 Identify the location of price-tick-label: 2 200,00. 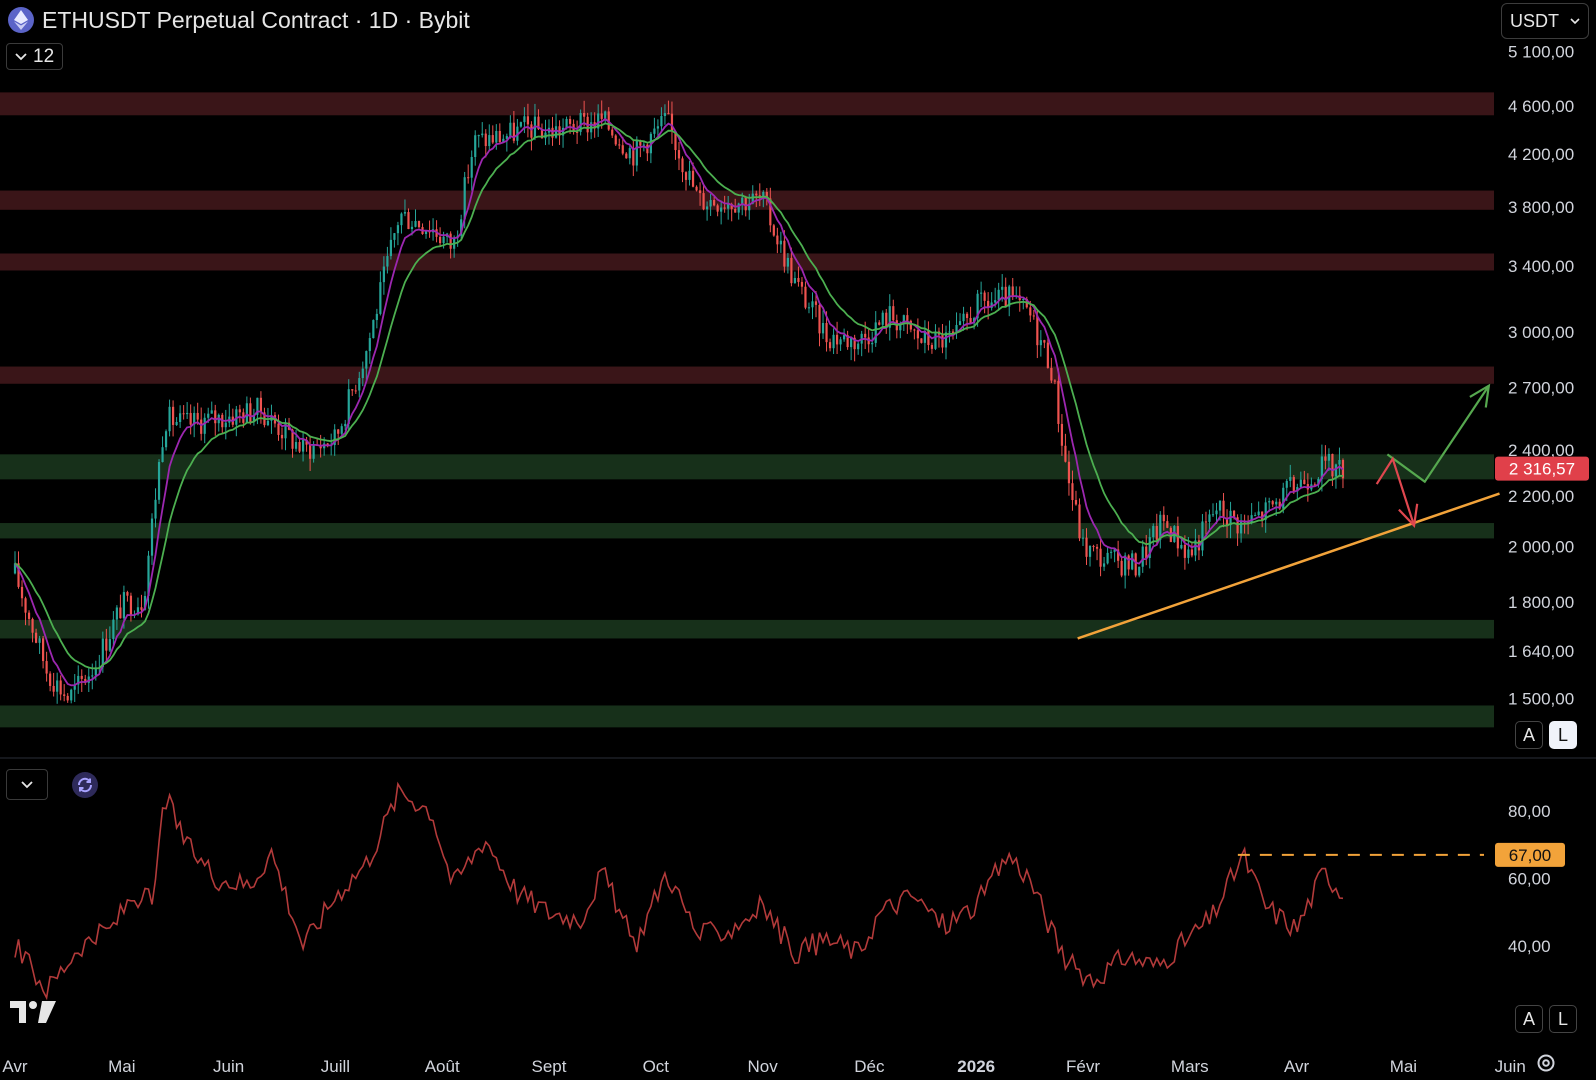
(1541, 496).